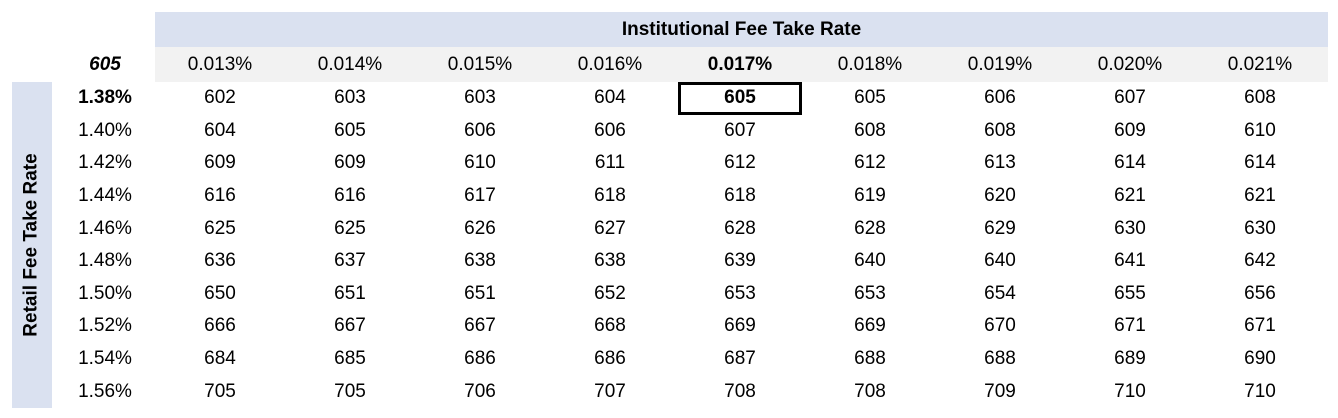  What do you see at coordinates (350, 261) in the screenshot?
I see `cell: 637` at bounding box center [350, 261].